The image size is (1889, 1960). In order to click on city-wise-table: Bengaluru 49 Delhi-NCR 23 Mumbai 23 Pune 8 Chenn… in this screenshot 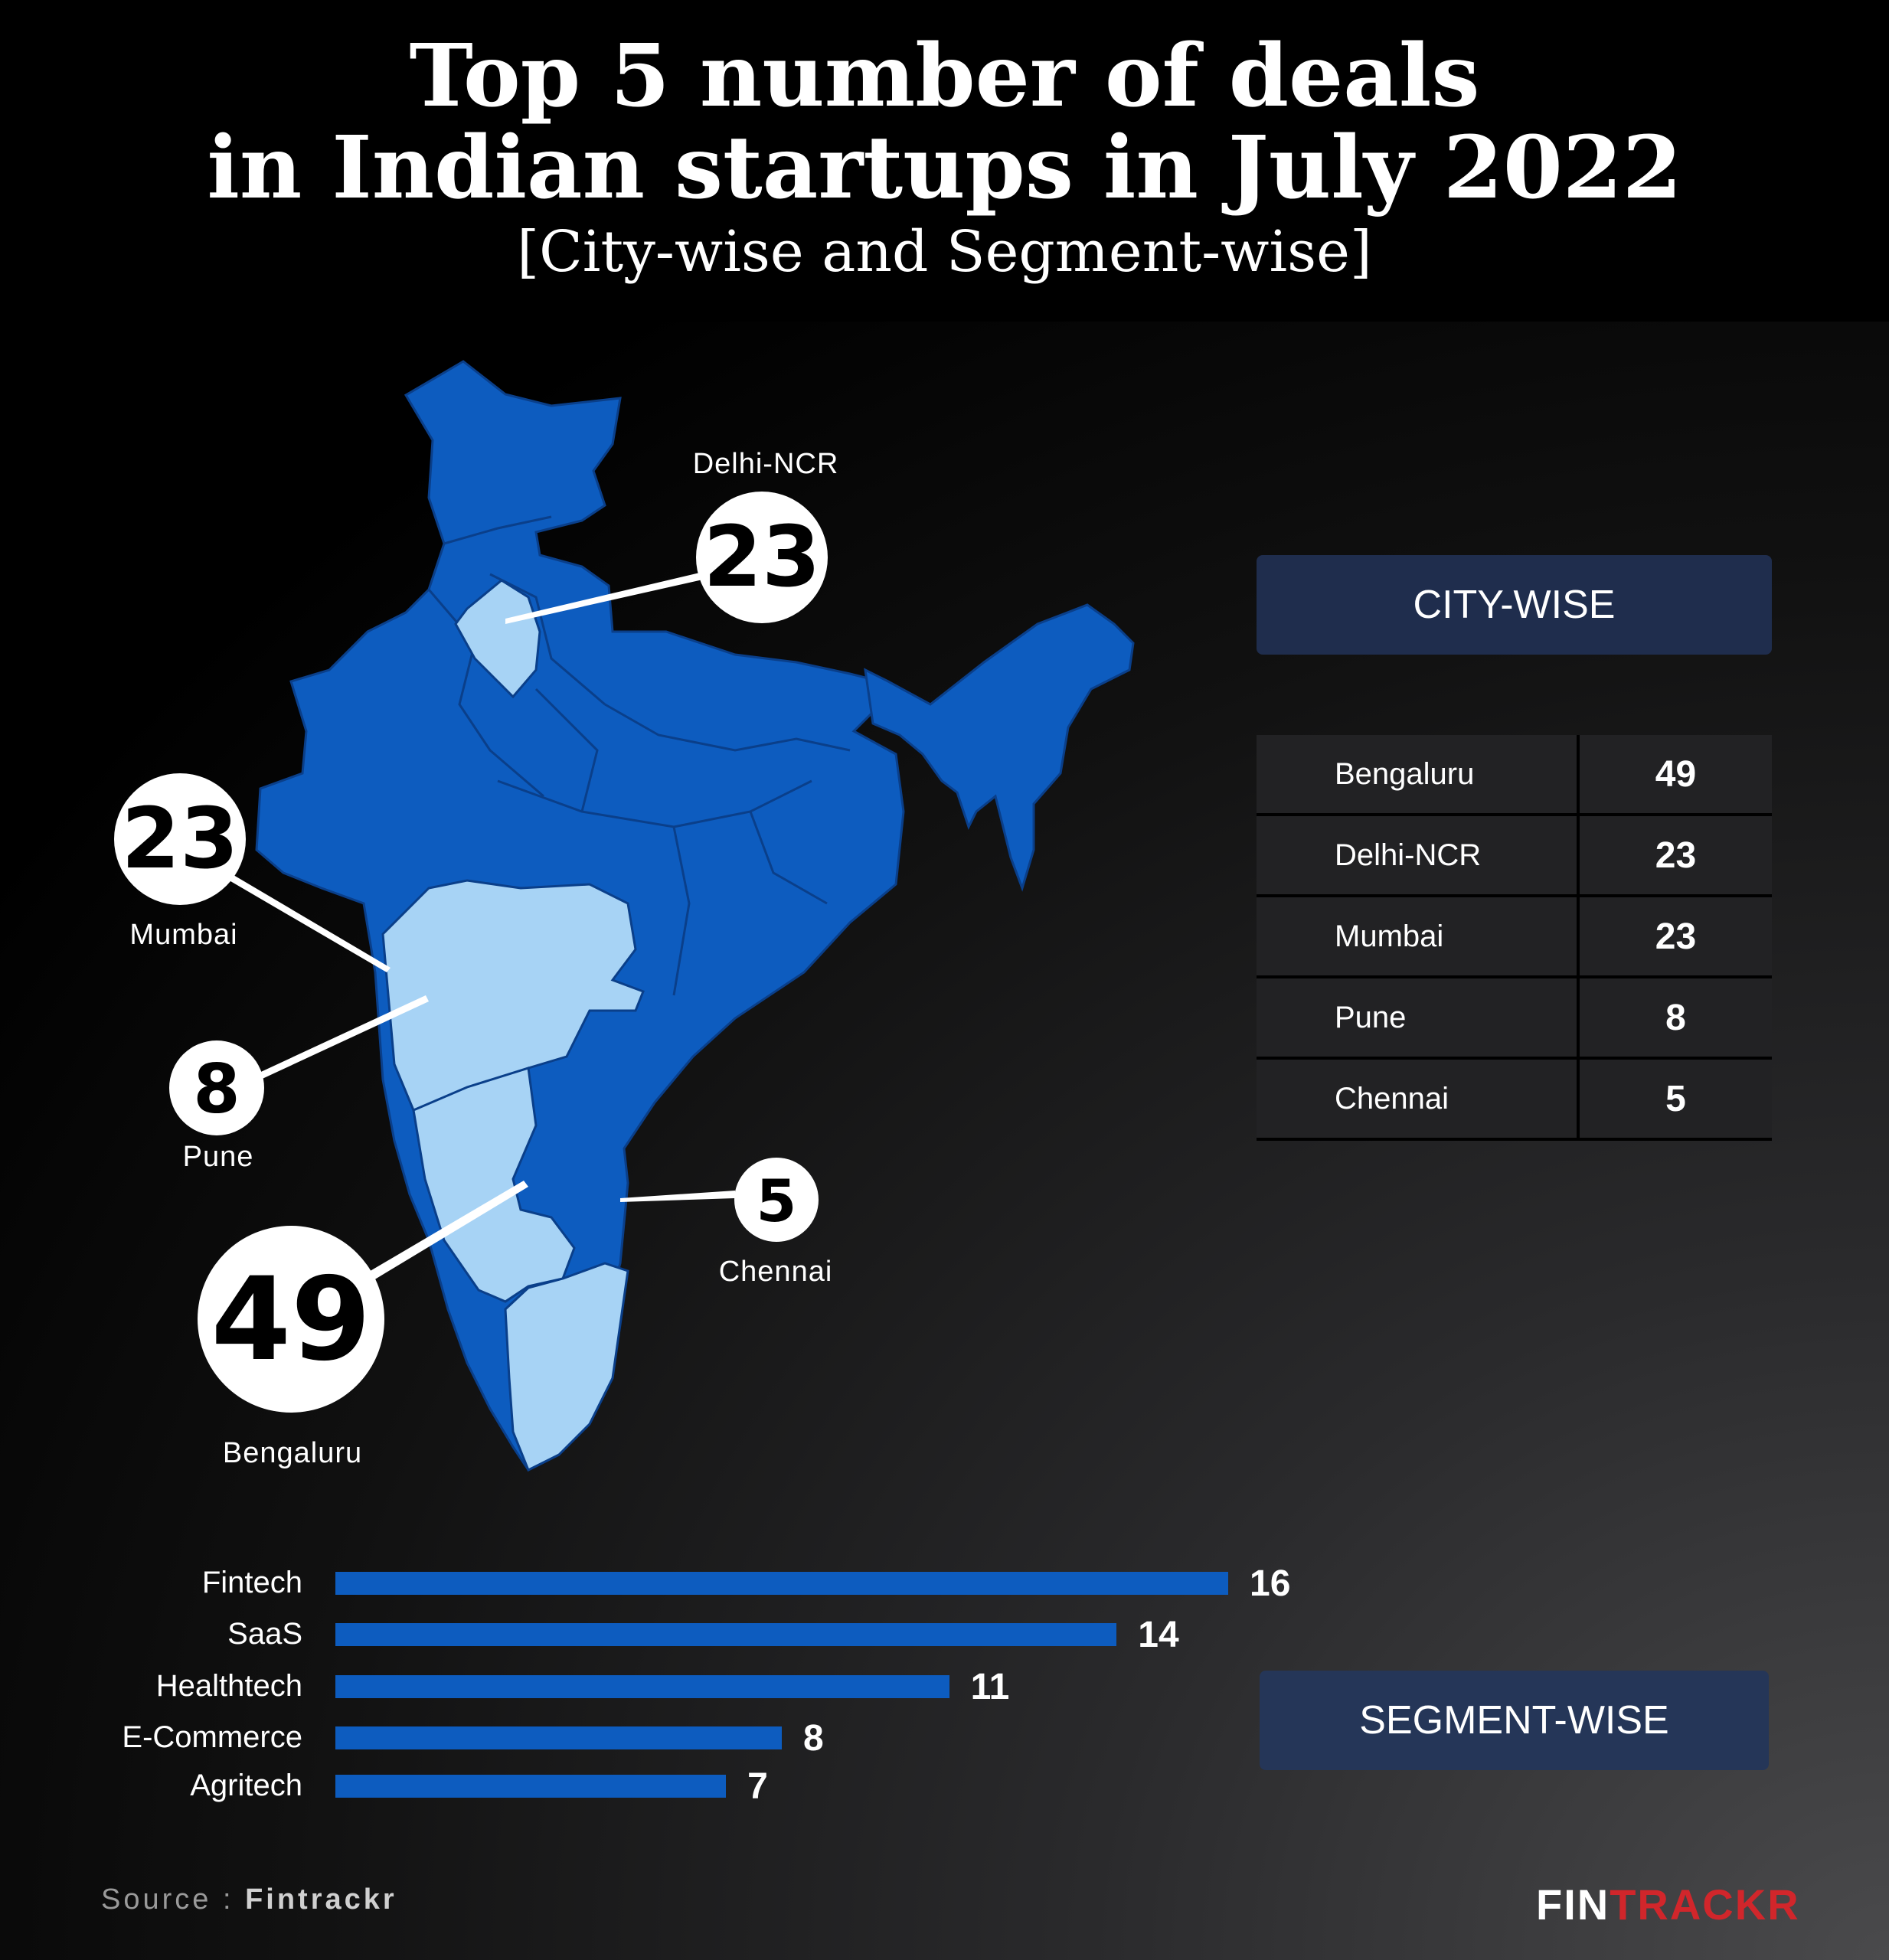, I will do `click(1514, 938)`.